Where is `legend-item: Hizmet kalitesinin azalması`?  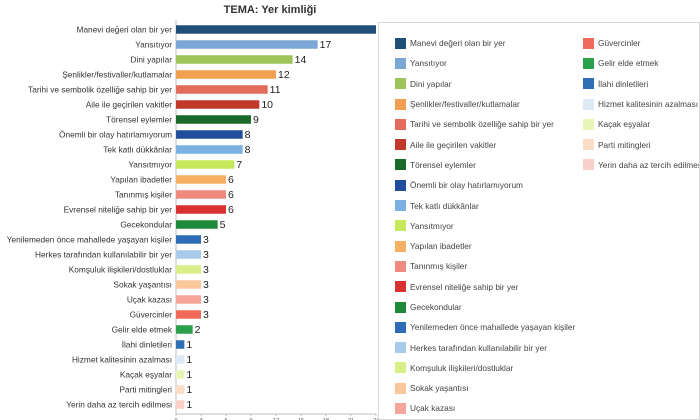
legend-item: Hizmet kalitesinin azalması is located at coordinates (641, 104).